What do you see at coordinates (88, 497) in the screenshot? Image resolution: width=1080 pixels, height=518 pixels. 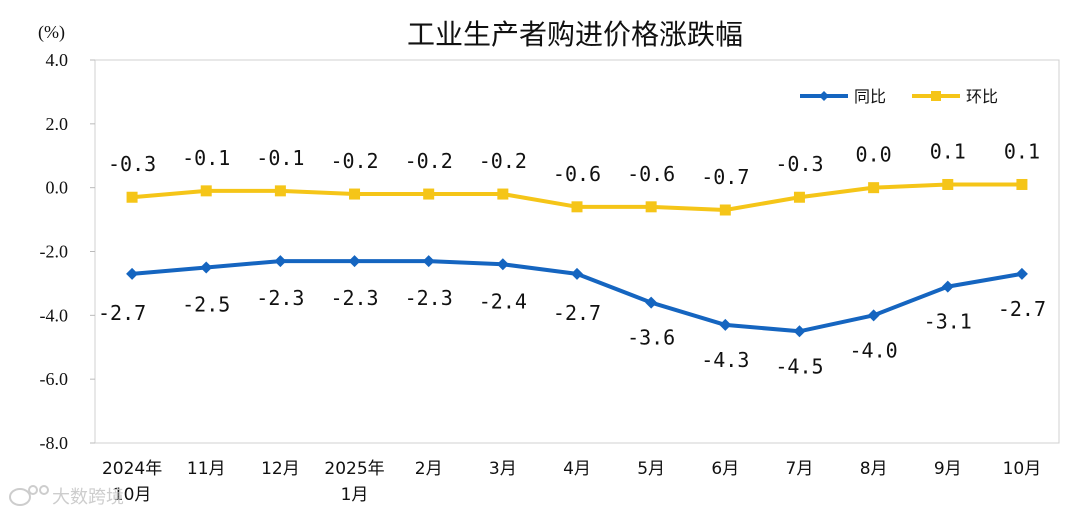 I see `watermark-text: 大数跨境` at bounding box center [88, 497].